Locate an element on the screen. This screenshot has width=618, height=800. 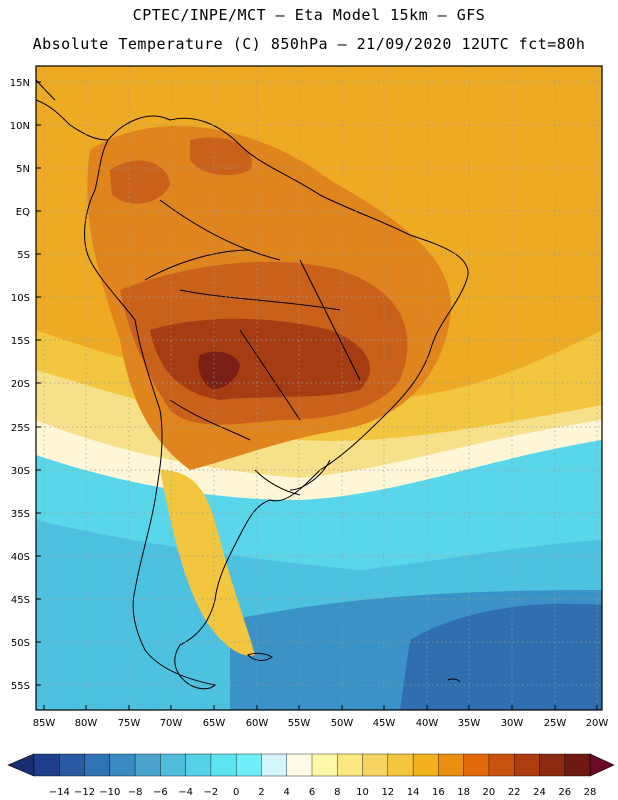
latitude-label: 15N is located at coordinates (20, 83).